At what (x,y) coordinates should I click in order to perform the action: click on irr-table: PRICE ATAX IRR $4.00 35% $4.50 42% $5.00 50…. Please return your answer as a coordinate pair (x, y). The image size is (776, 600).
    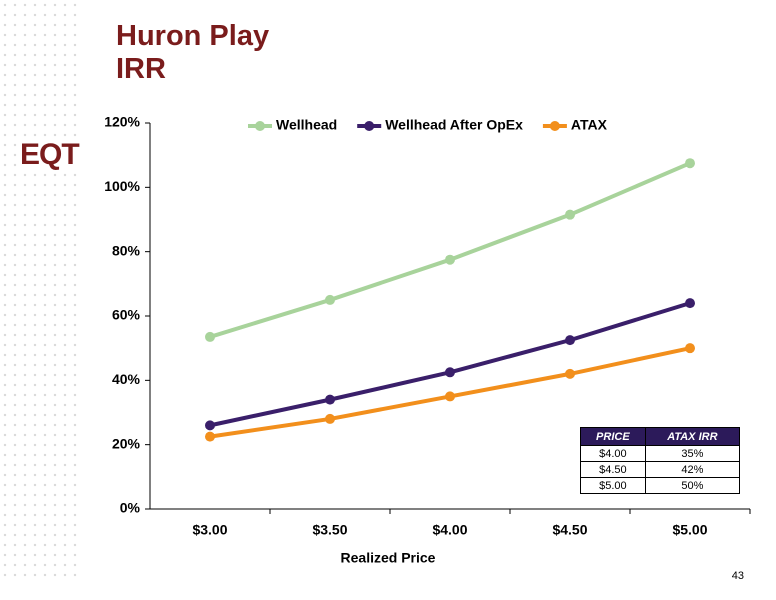
    Looking at the image, I should click on (660, 460).